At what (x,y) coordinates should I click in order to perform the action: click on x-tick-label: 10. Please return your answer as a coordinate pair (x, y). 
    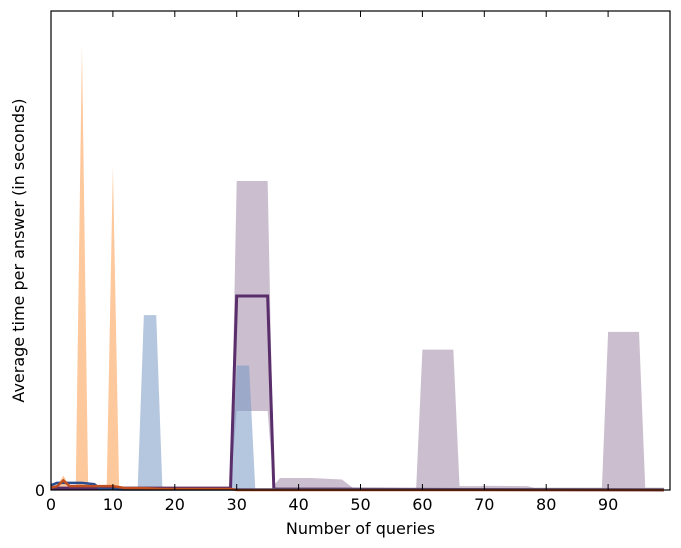
    Looking at the image, I should click on (113, 504).